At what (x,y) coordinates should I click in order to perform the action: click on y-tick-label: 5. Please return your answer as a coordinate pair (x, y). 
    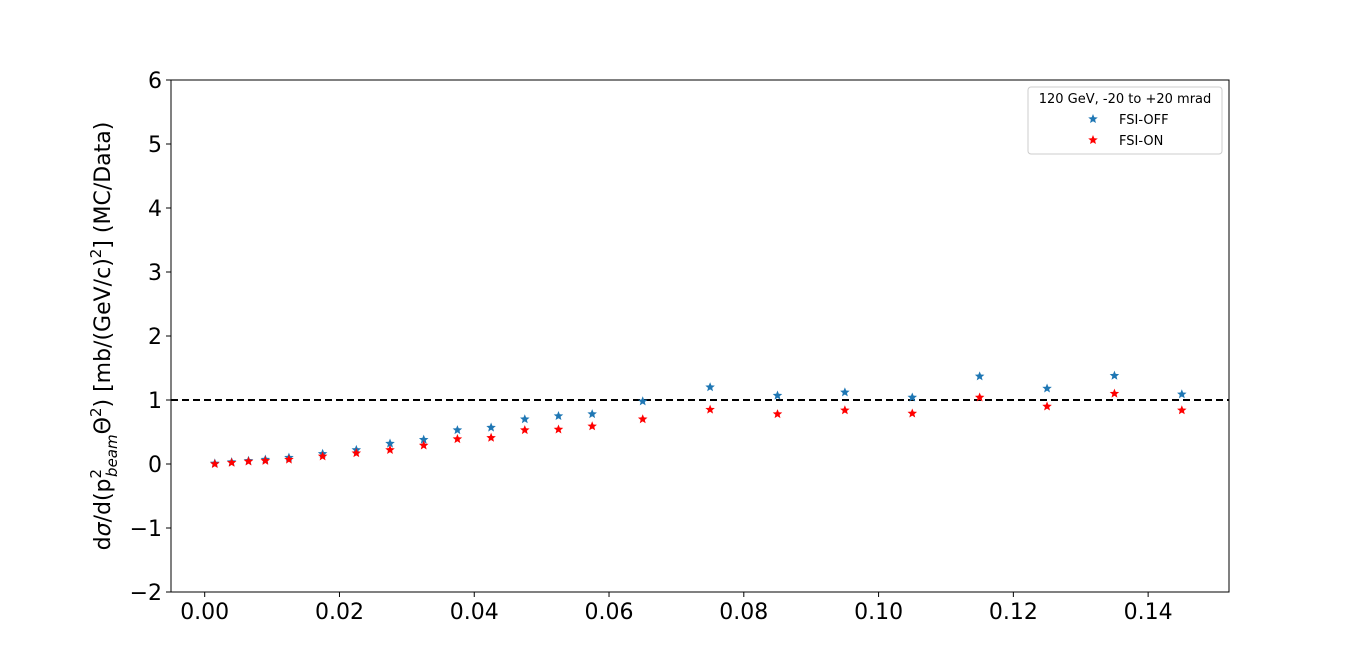
    Looking at the image, I should click on (155, 145).